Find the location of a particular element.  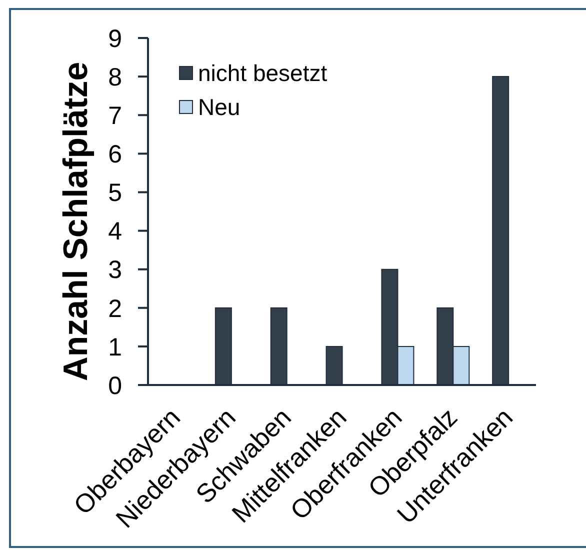

y-tick-label: 2 is located at coordinates (115, 308).